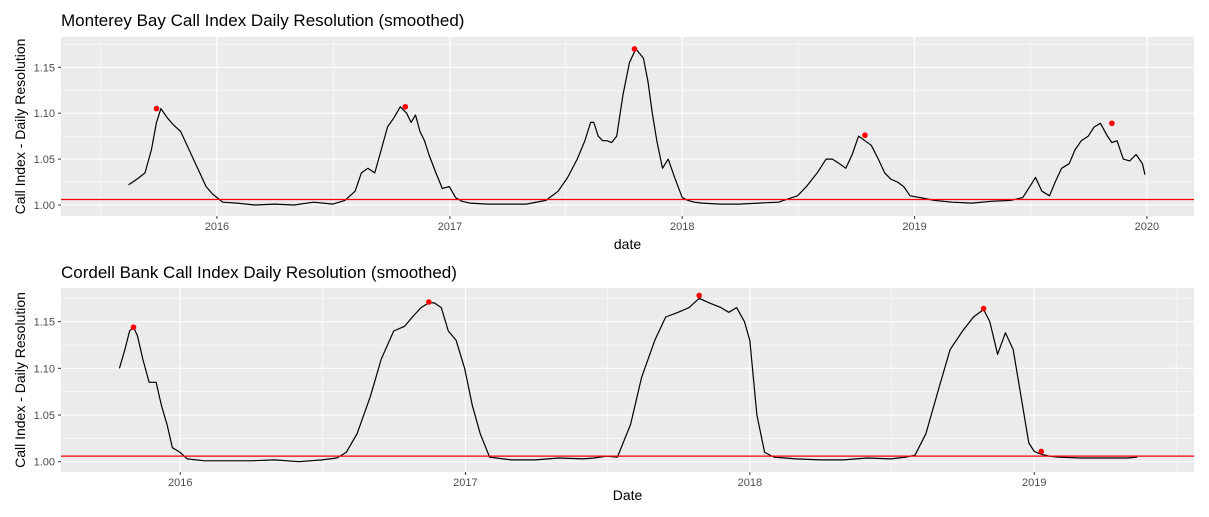  Describe the element at coordinates (627, 244) in the screenshot. I see `x-axis-title: date` at that location.